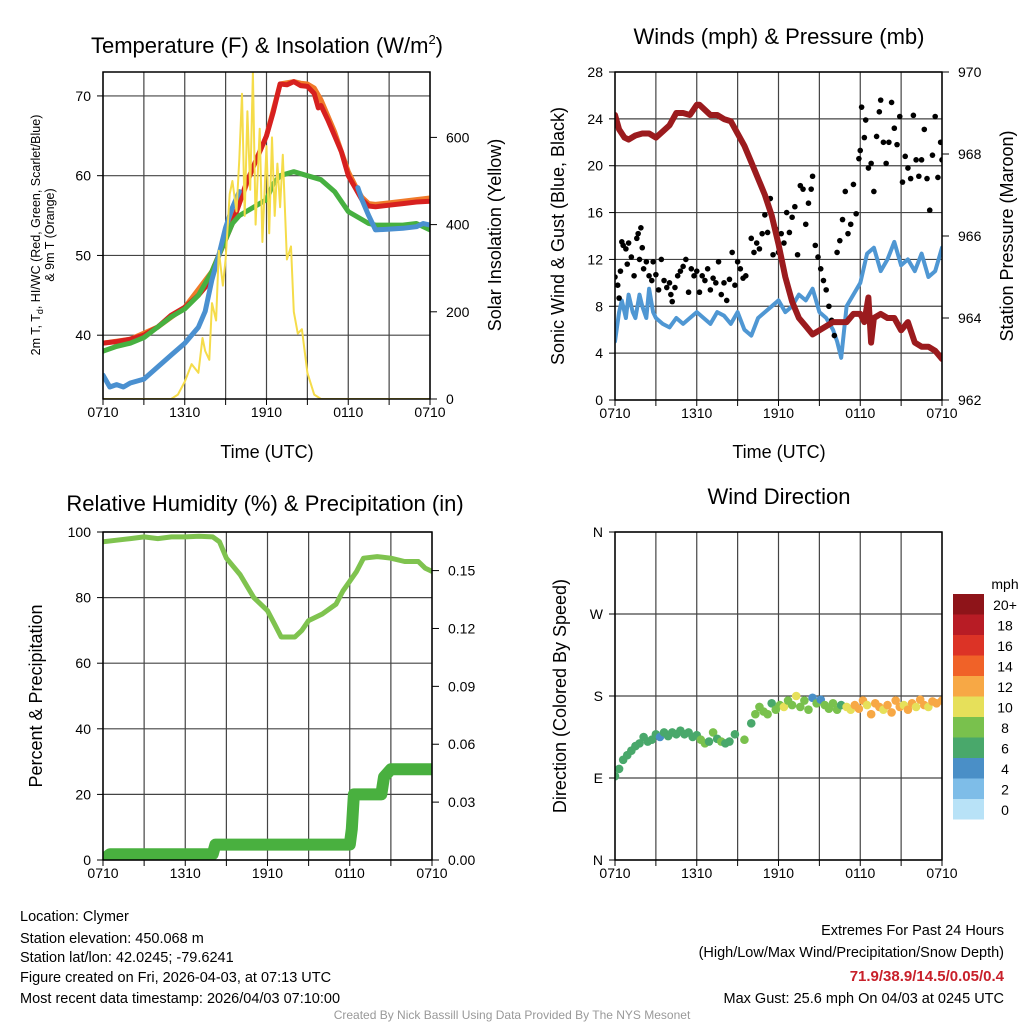  I want to click on y2-tick-label: 200, so click(458, 312).